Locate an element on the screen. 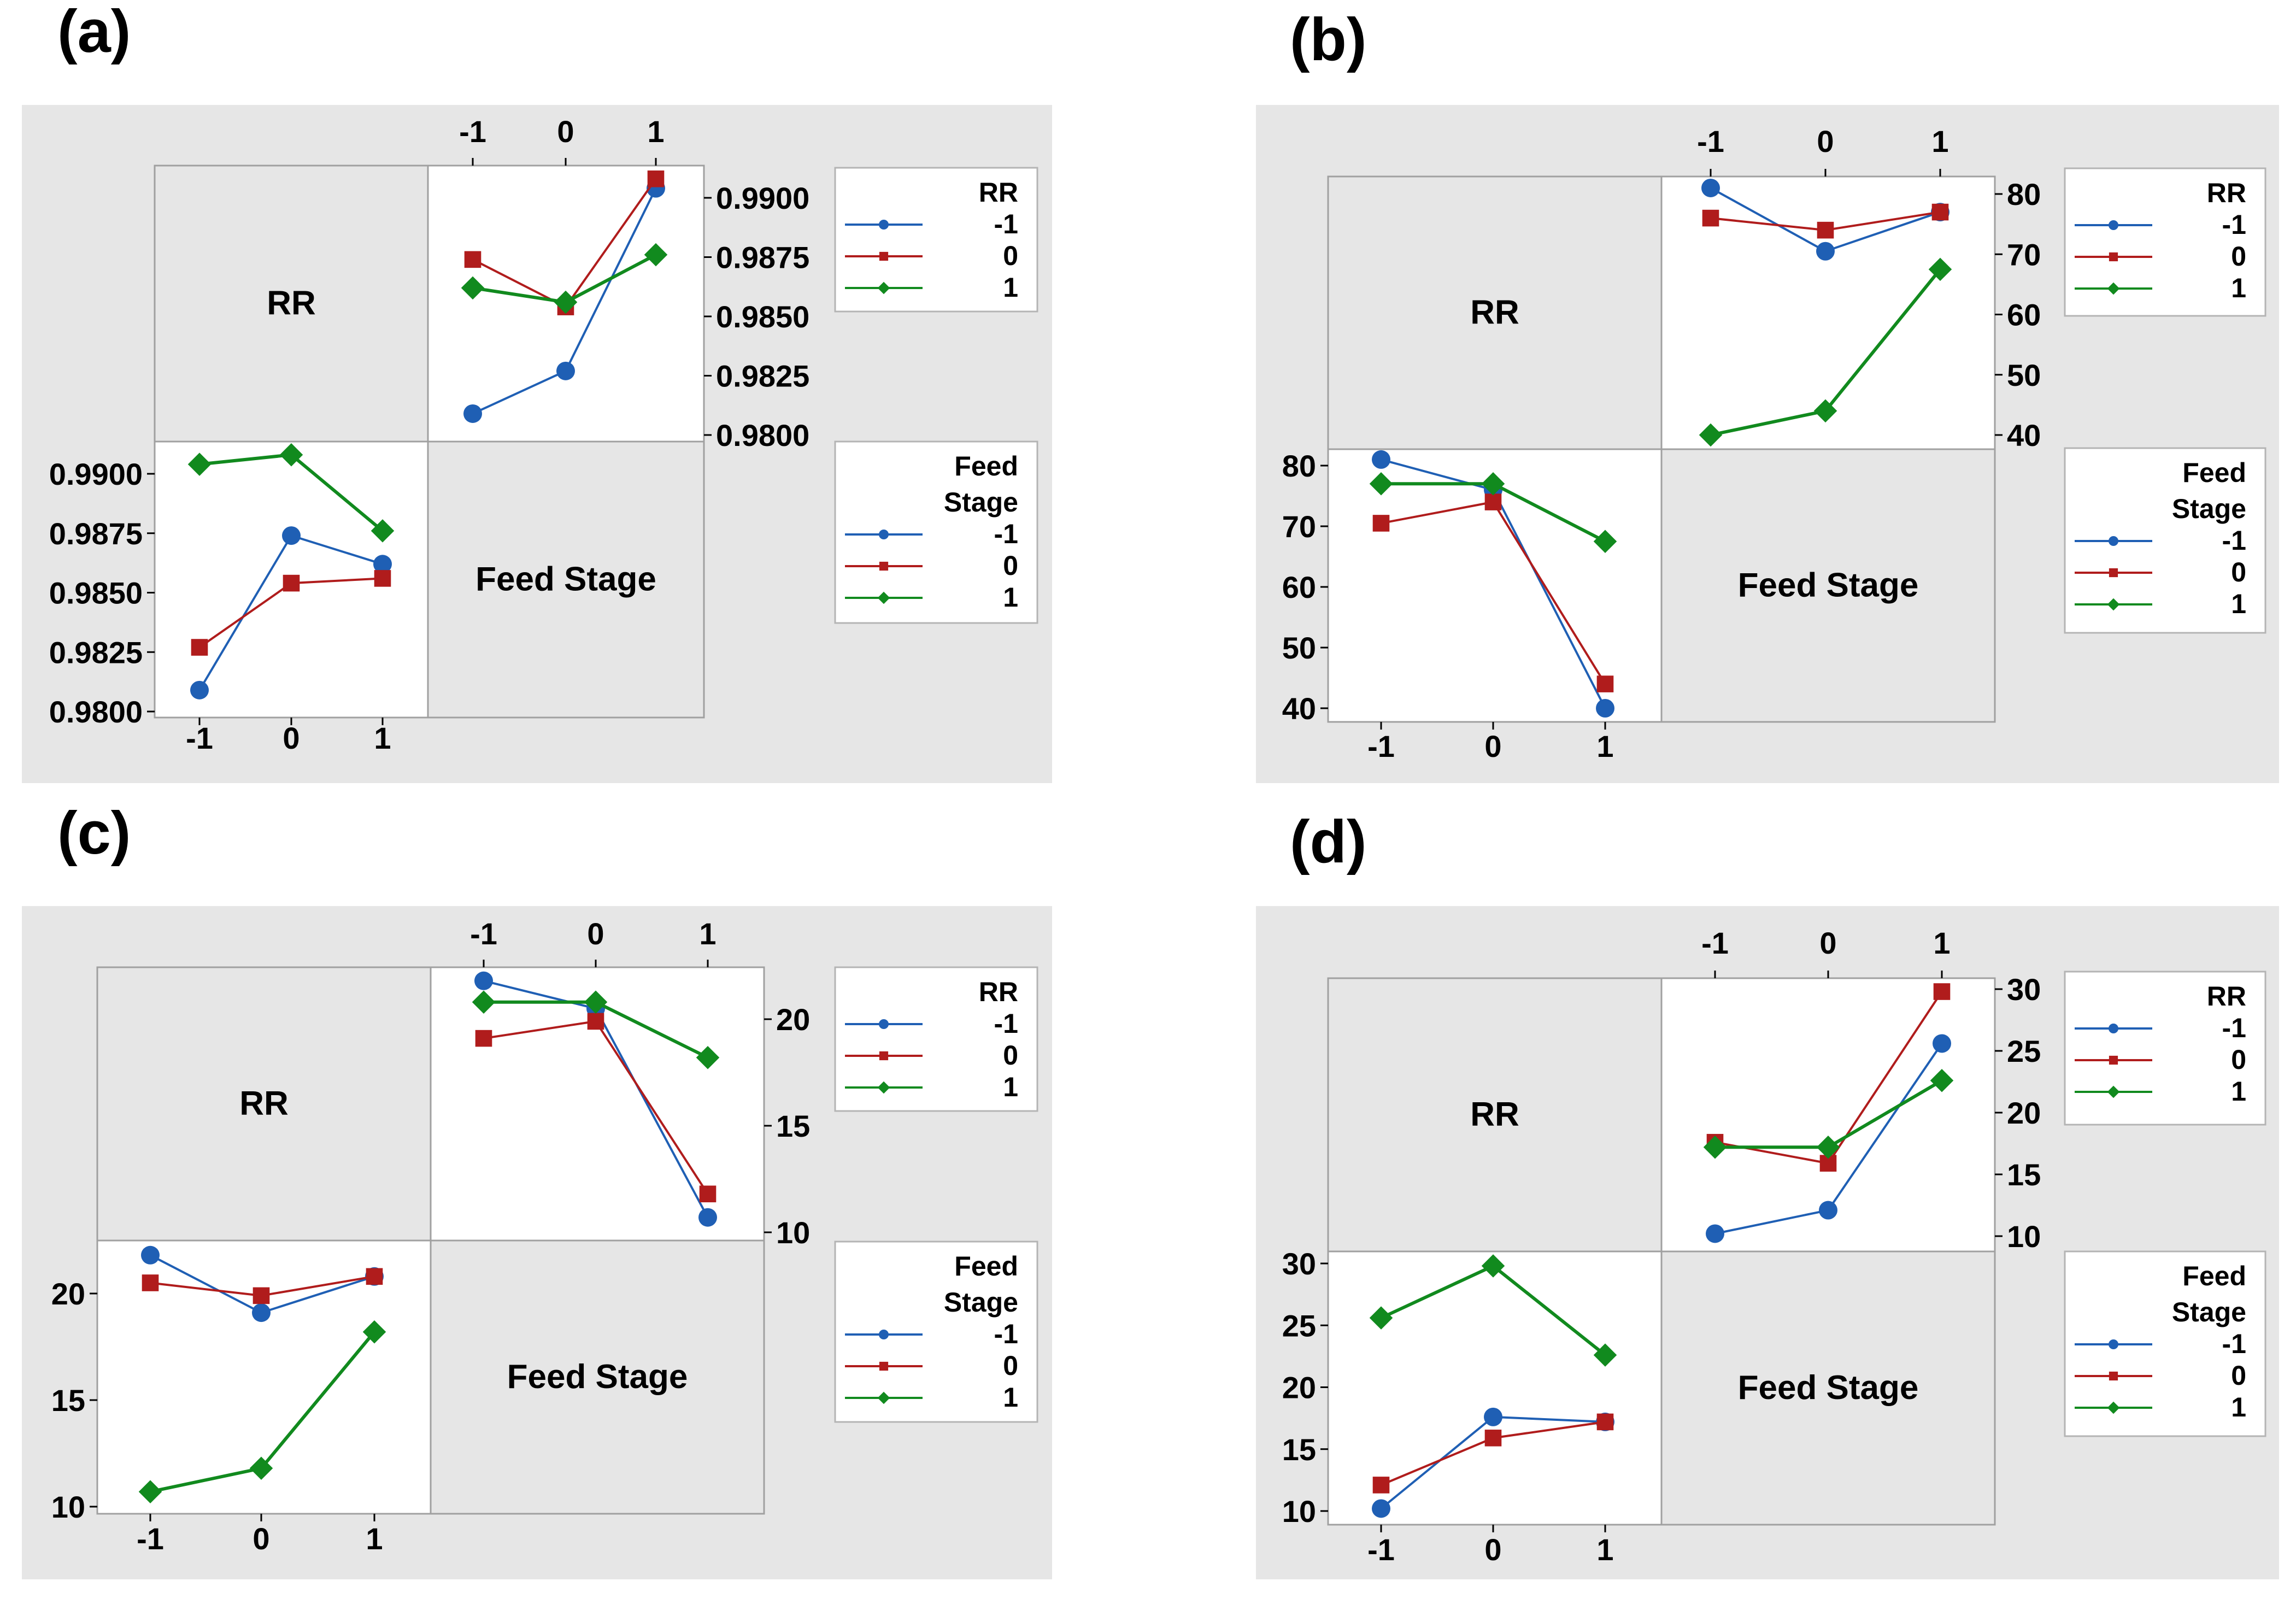 The width and height of the screenshot is (2296, 1599). legend-feed-stage: Feed Stage-101 is located at coordinates (936, 1332).